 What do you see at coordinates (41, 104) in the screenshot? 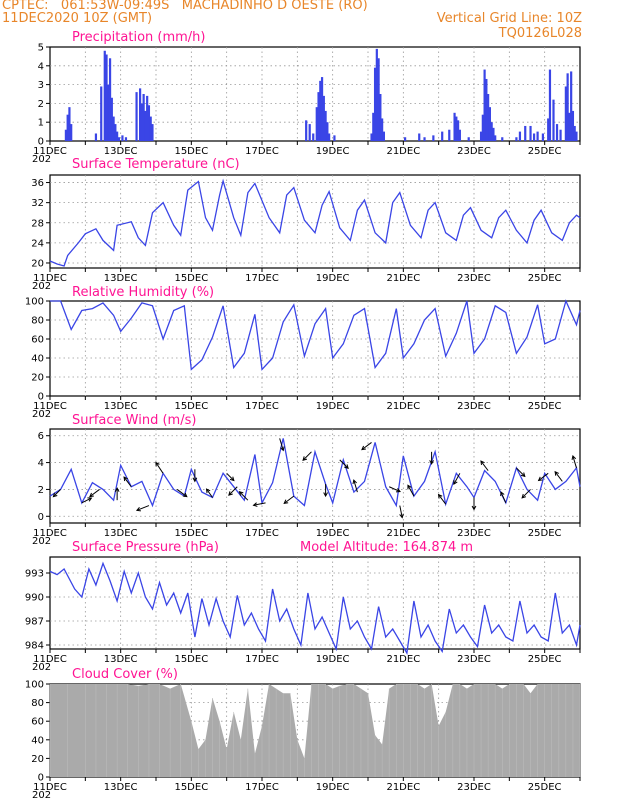
I see `precip-ytick-label: 2` at bounding box center [41, 104].